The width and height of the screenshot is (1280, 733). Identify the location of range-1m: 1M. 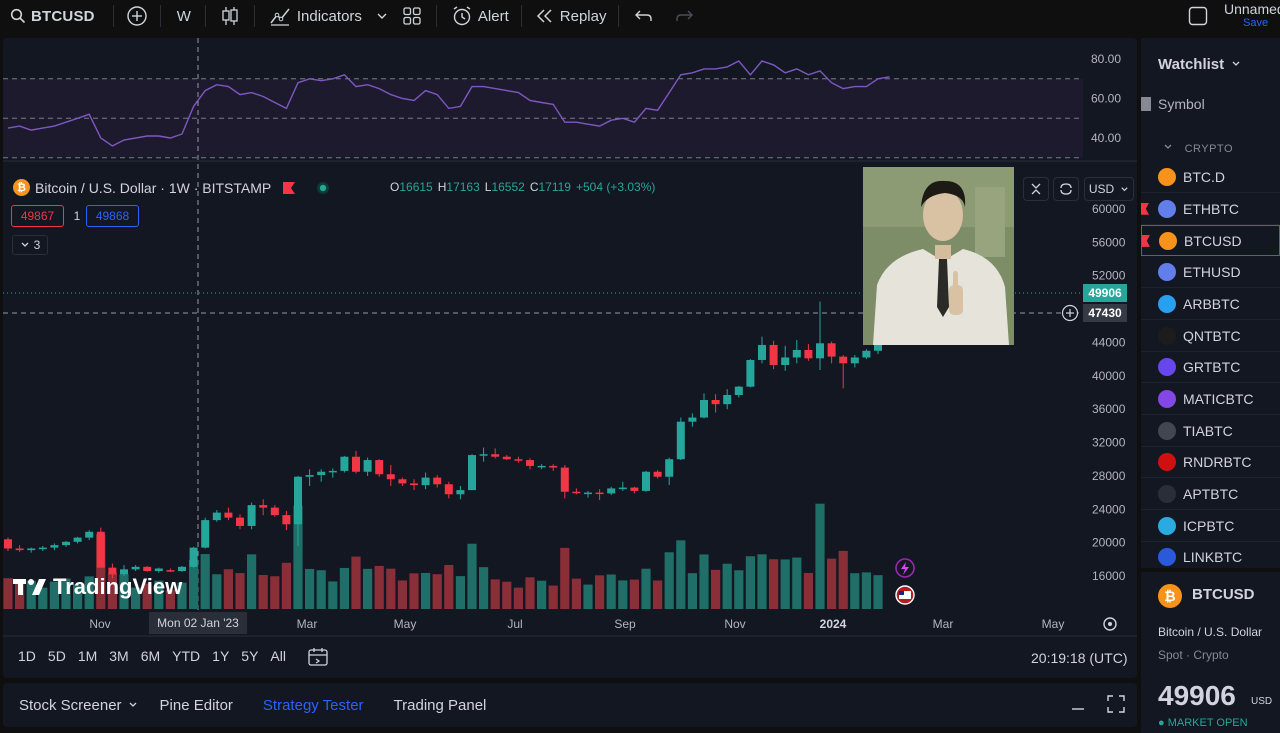
(87, 656).